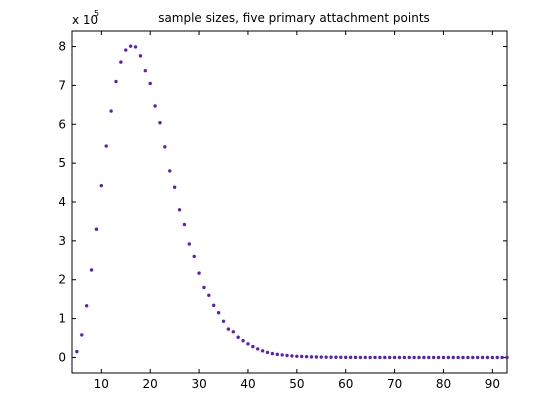 The width and height of the screenshot is (560, 420). What do you see at coordinates (492, 384) in the screenshot?
I see `x-tick-label: 90` at bounding box center [492, 384].